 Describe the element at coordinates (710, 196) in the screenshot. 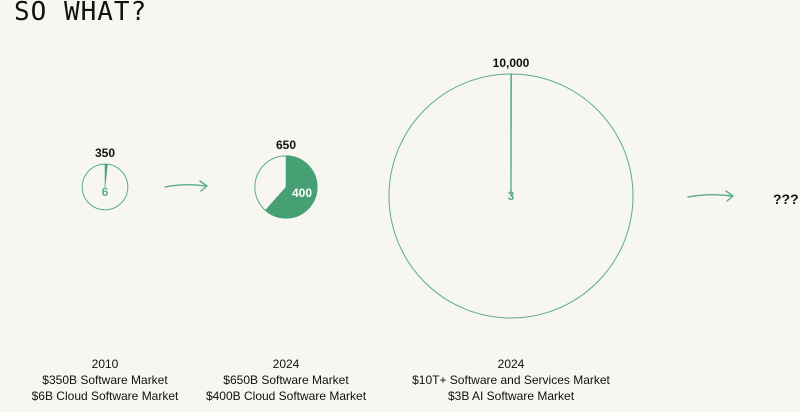

I see `arrow-3-icon` at that location.